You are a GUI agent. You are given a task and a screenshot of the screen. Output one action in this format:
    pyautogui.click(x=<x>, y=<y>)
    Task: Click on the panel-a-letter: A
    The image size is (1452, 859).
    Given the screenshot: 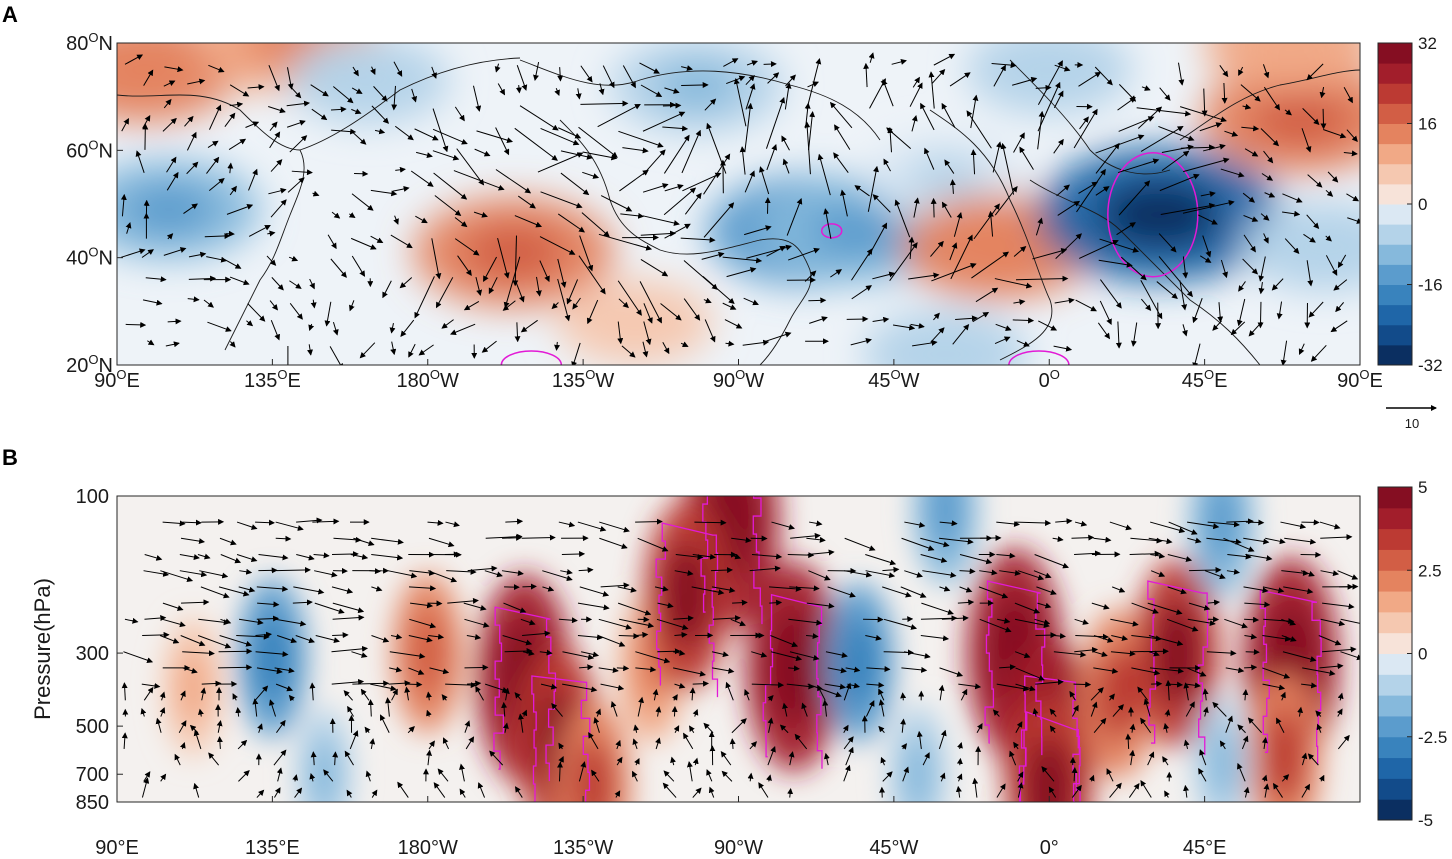 What is the action you would take?
    pyautogui.click(x=10, y=14)
    